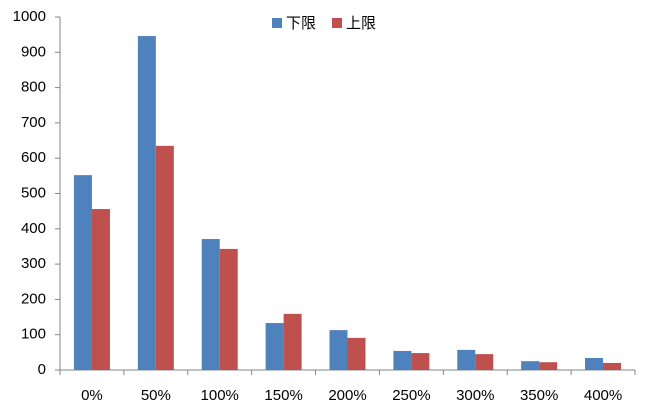 The image size is (645, 411). I want to click on x-tick-label: 200%, so click(347, 395).